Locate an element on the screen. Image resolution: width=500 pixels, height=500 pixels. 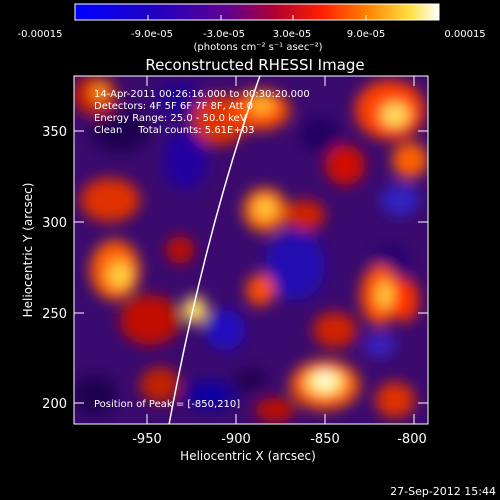
peak-position-label: Position of Peak = [-850,210] is located at coordinates (167, 404).